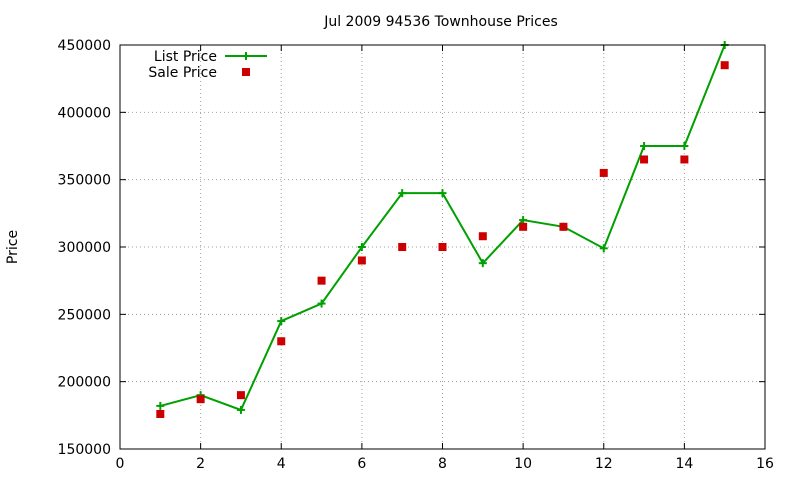  Describe the element at coordinates (246, 72) in the screenshot. I see `legend-square-swatch` at that location.